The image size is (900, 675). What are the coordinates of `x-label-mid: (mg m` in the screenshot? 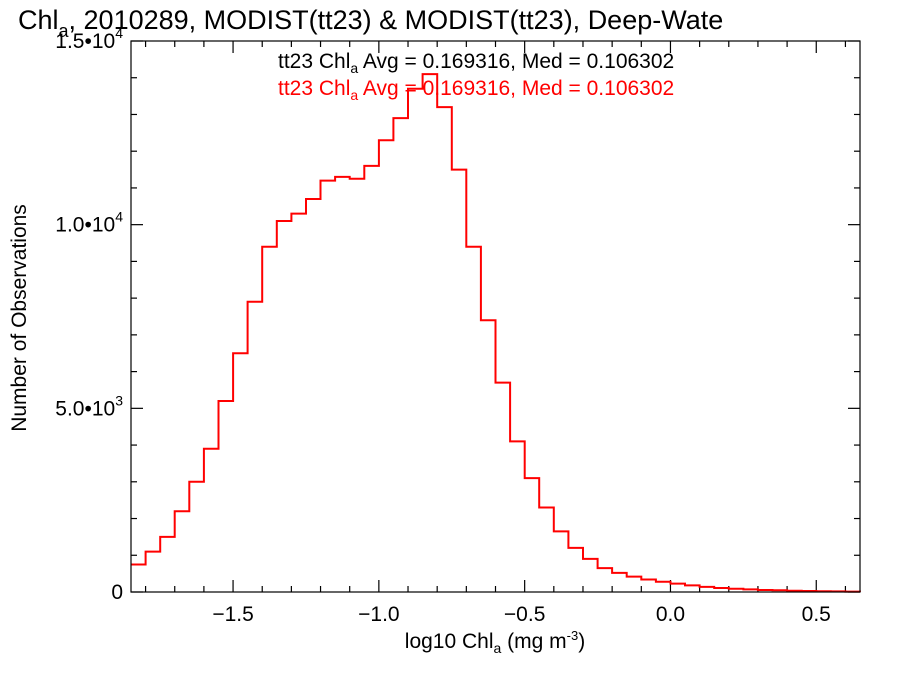 It's located at (533, 641).